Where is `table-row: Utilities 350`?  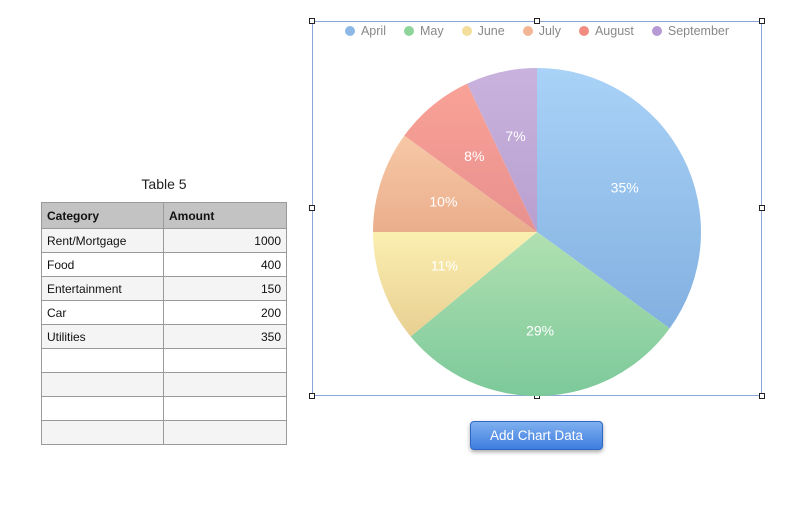
table-row: Utilities 350 is located at coordinates (164, 336).